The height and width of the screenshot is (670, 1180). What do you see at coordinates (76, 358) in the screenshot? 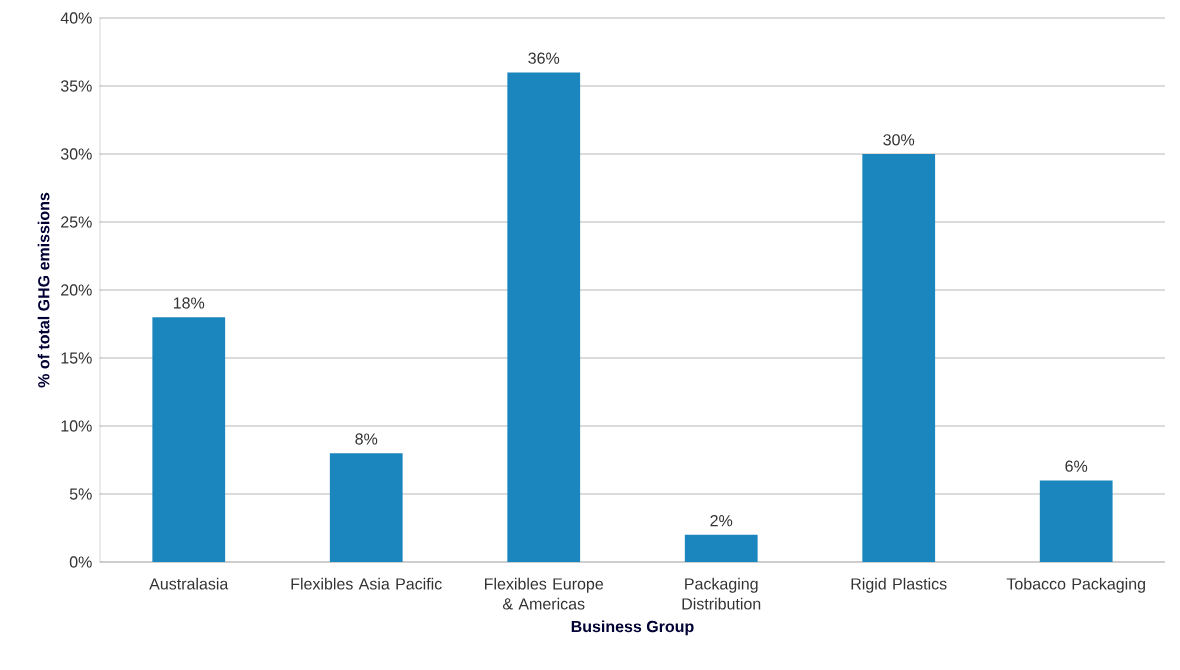
I see `y-tick-label: 15%` at bounding box center [76, 358].